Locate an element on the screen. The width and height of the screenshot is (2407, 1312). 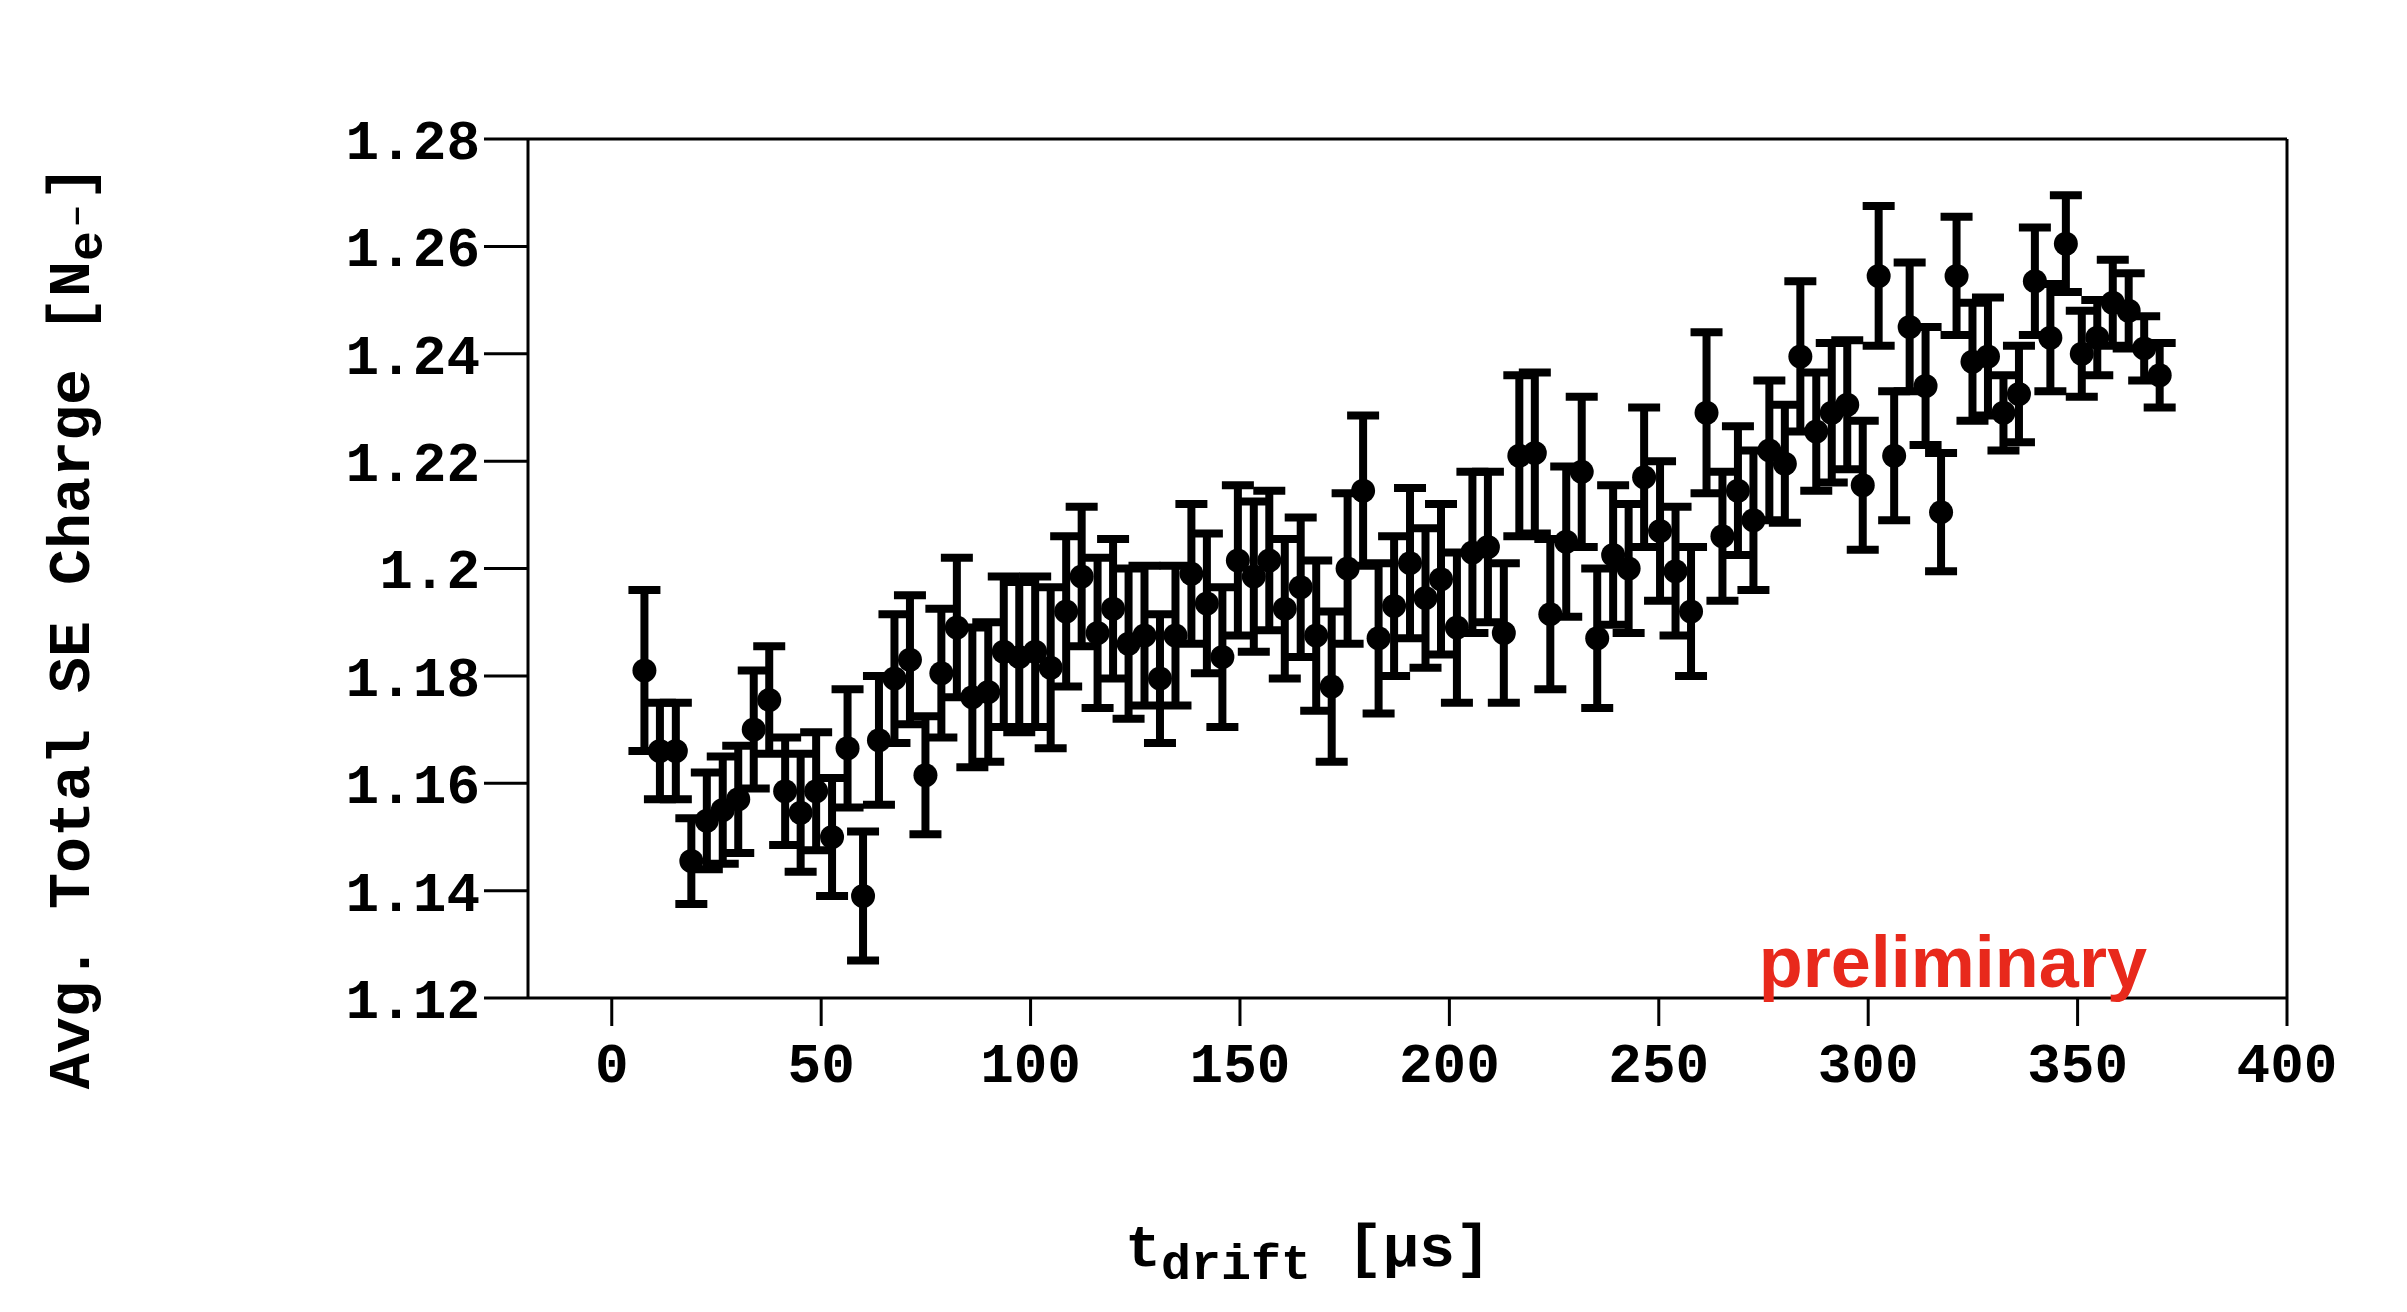
y-tick-label: 1.2 is located at coordinates (429, 573).